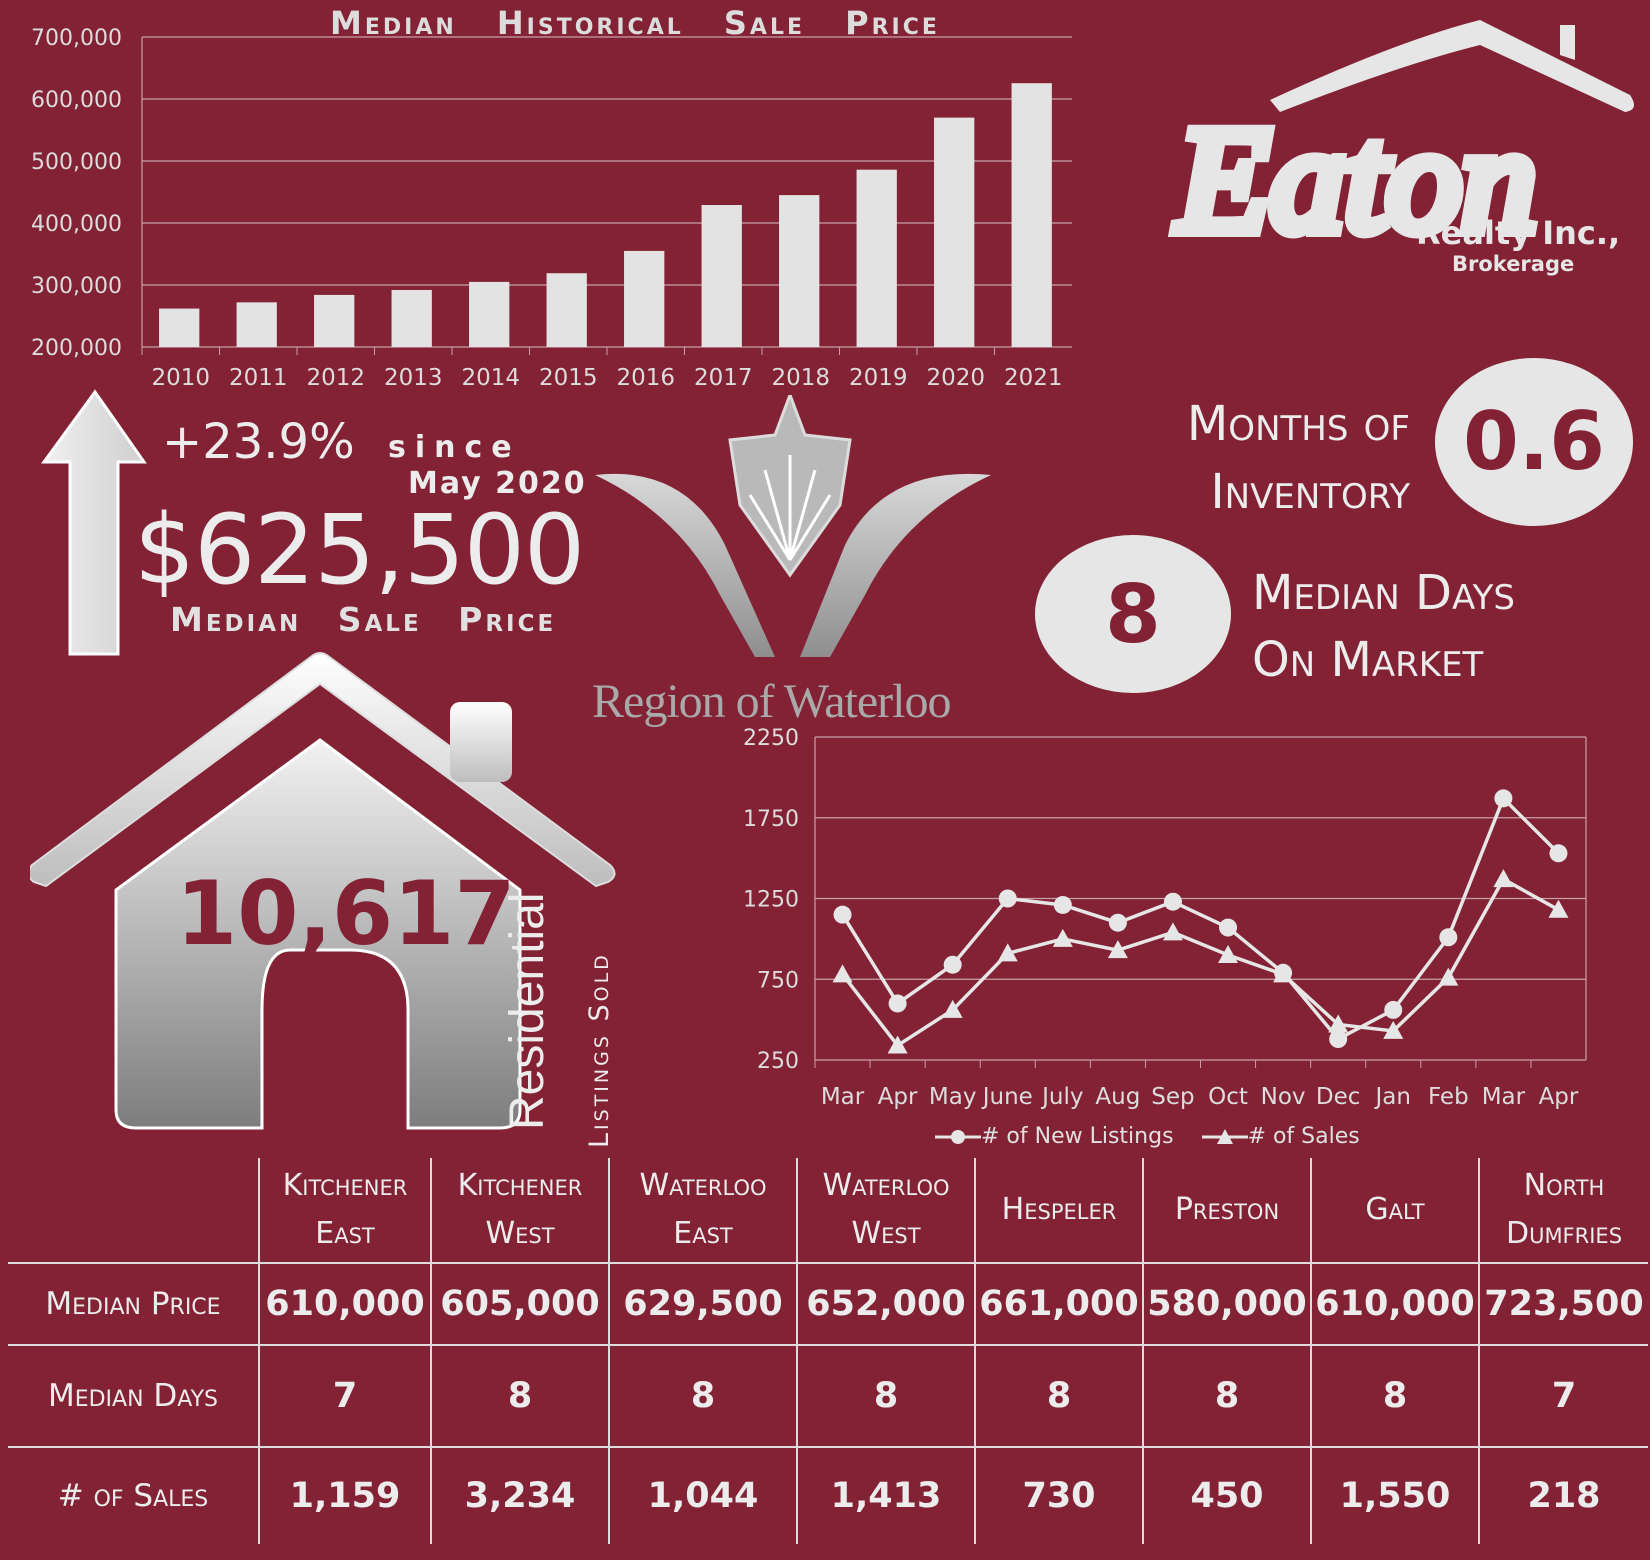 The height and width of the screenshot is (1560, 1650). What do you see at coordinates (1227, 1495) in the screenshot?
I see `table-cell: 450` at bounding box center [1227, 1495].